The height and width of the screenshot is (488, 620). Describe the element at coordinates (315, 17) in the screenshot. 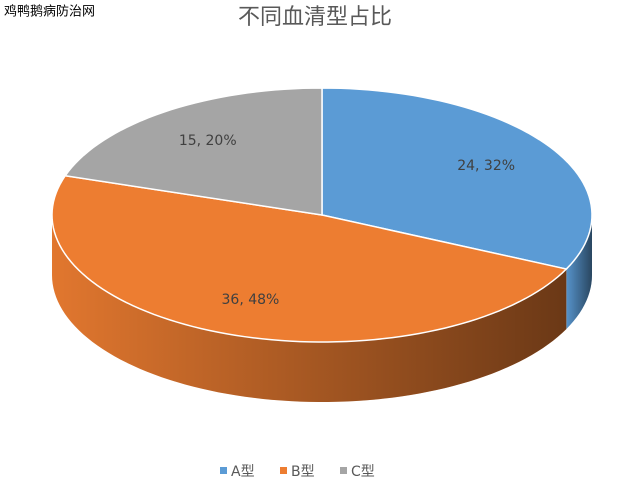

I see `chart-title: 不同血清型占比` at that location.